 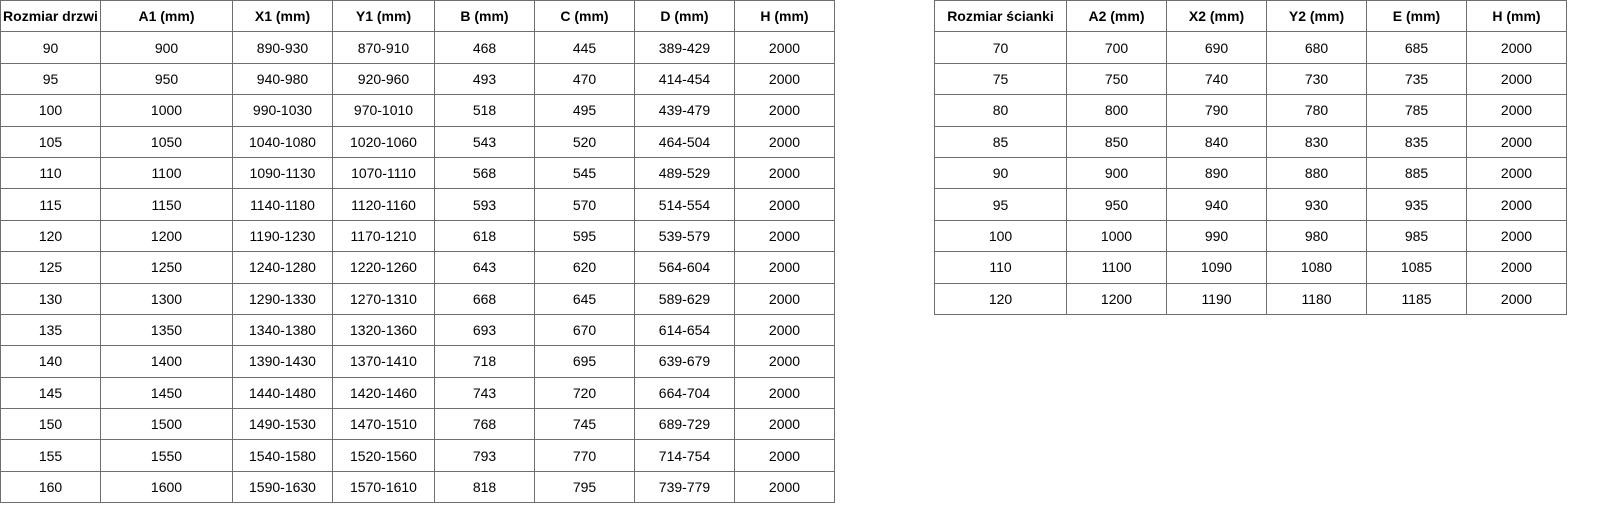 What do you see at coordinates (684, 267) in the screenshot?
I see `table-cell: 564-604` at bounding box center [684, 267].